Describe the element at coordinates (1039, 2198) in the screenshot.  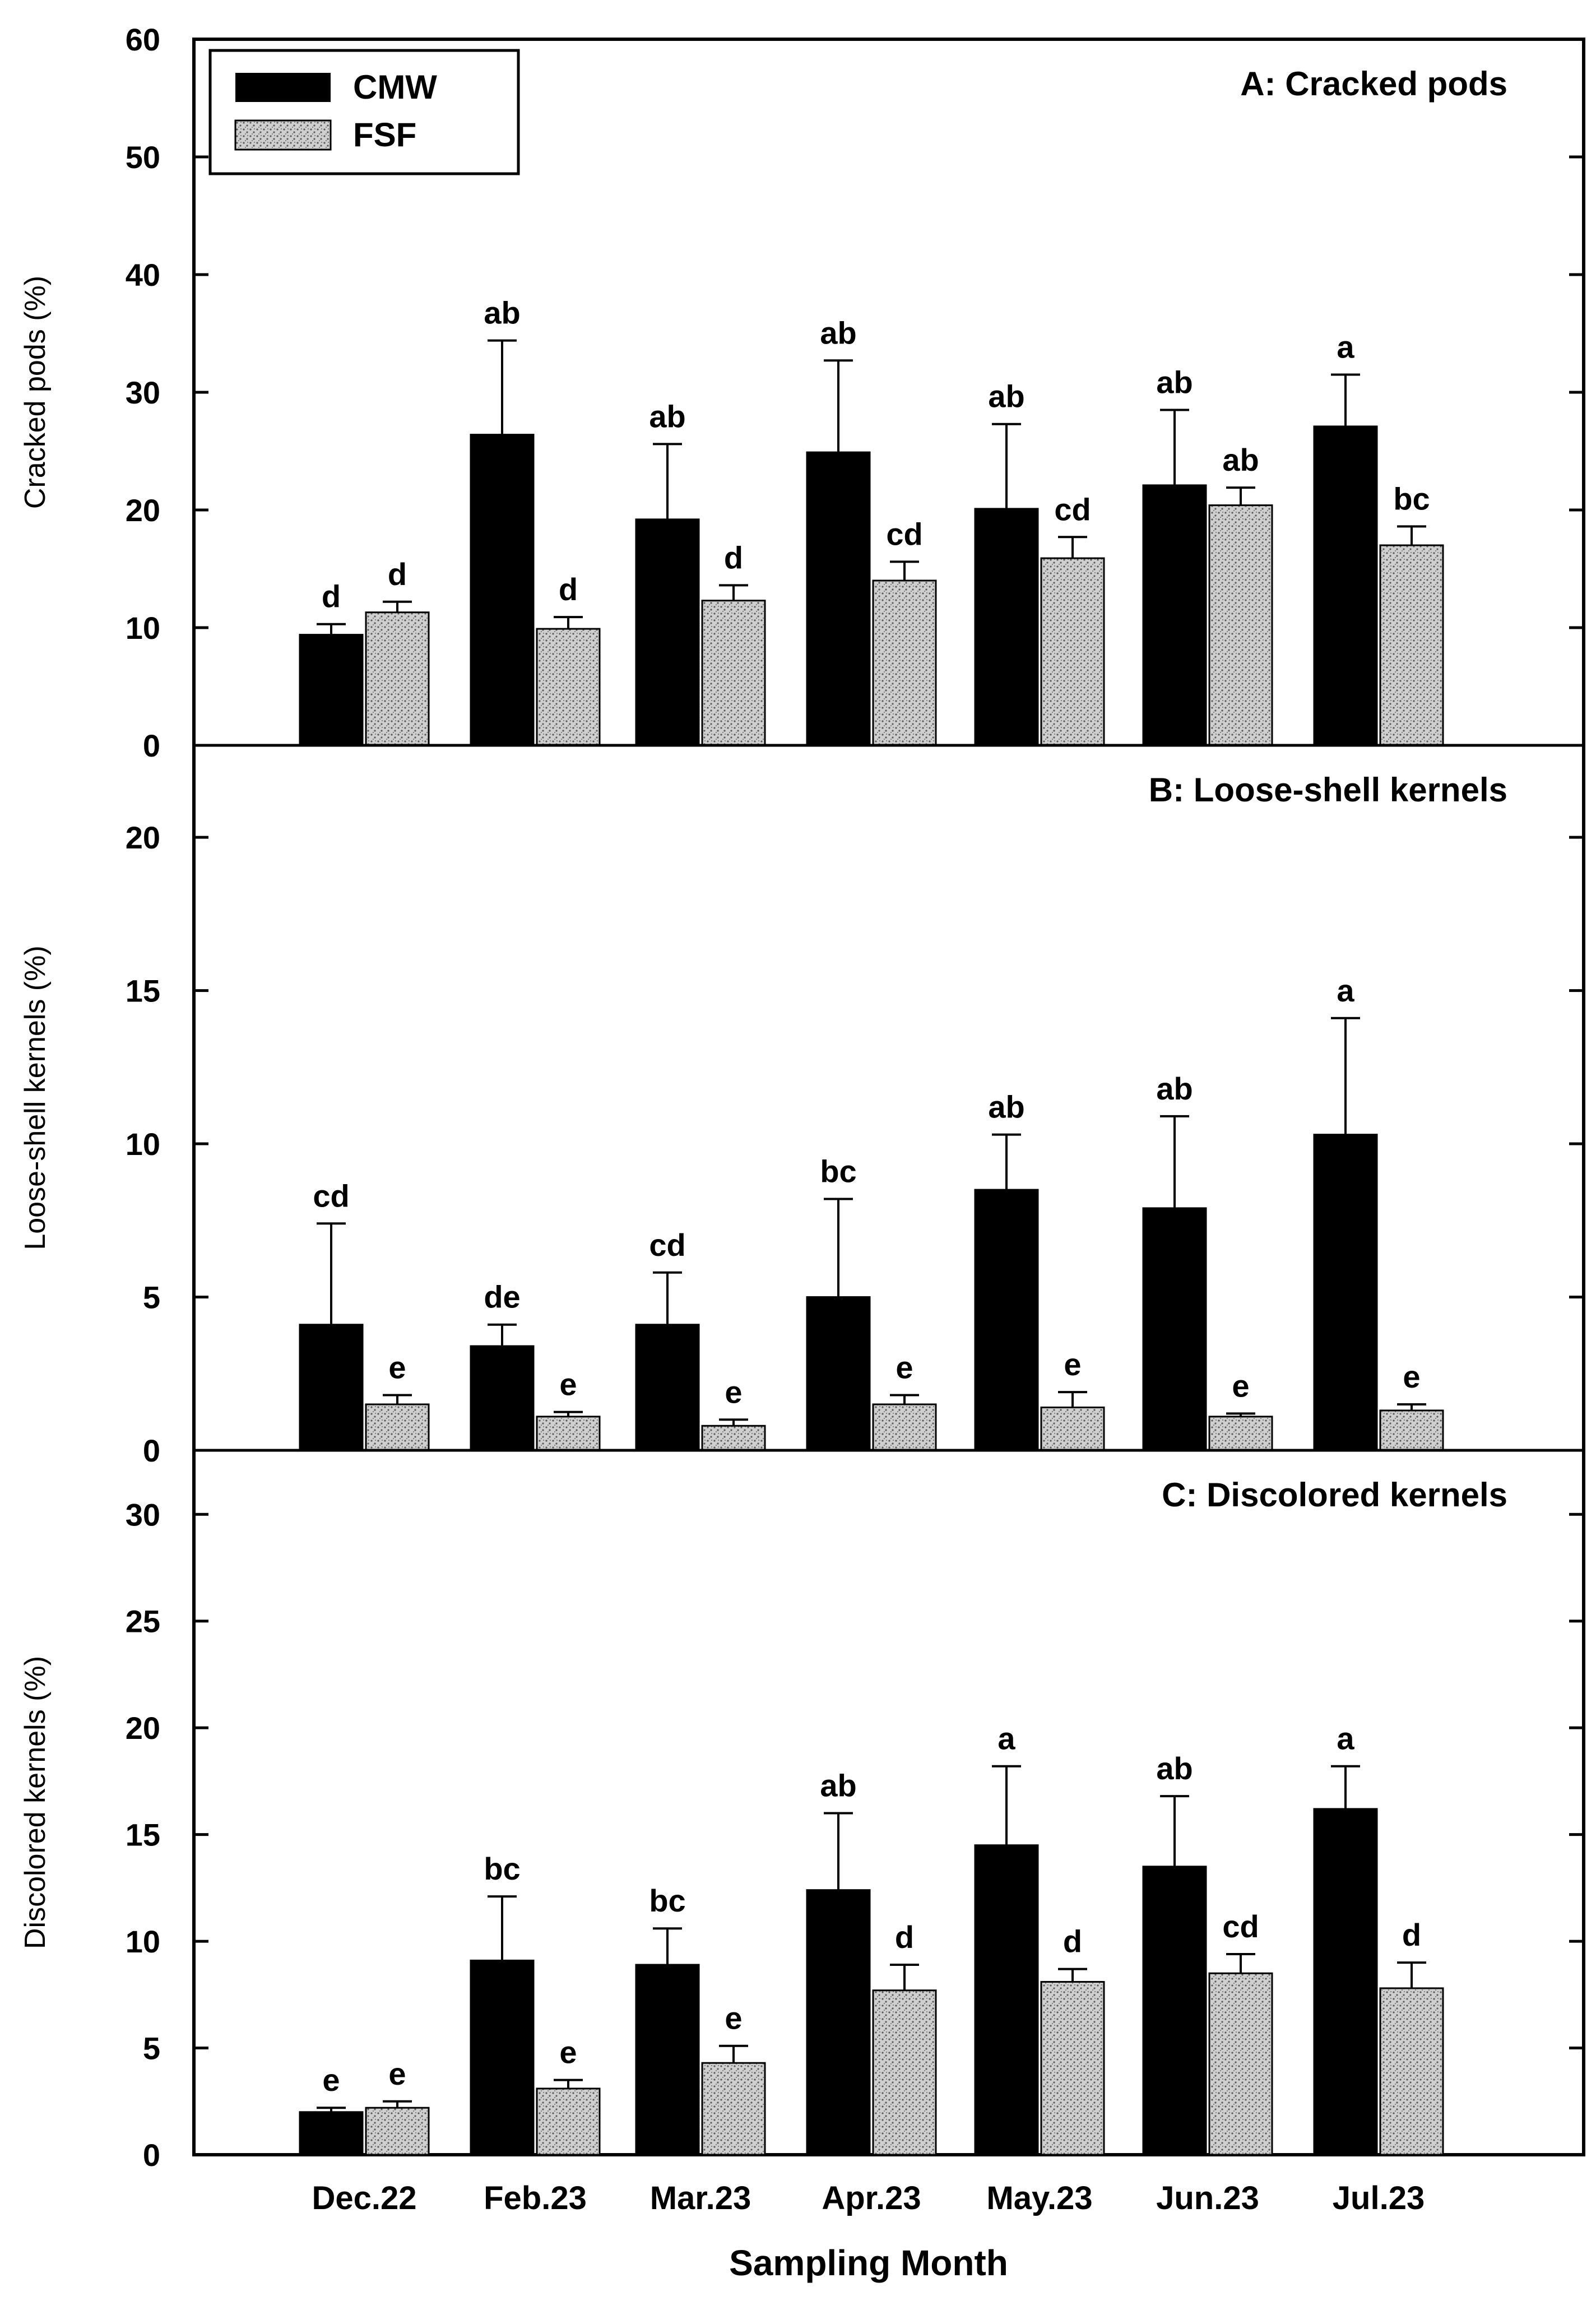
I see `x-tick-label: May.23` at that location.